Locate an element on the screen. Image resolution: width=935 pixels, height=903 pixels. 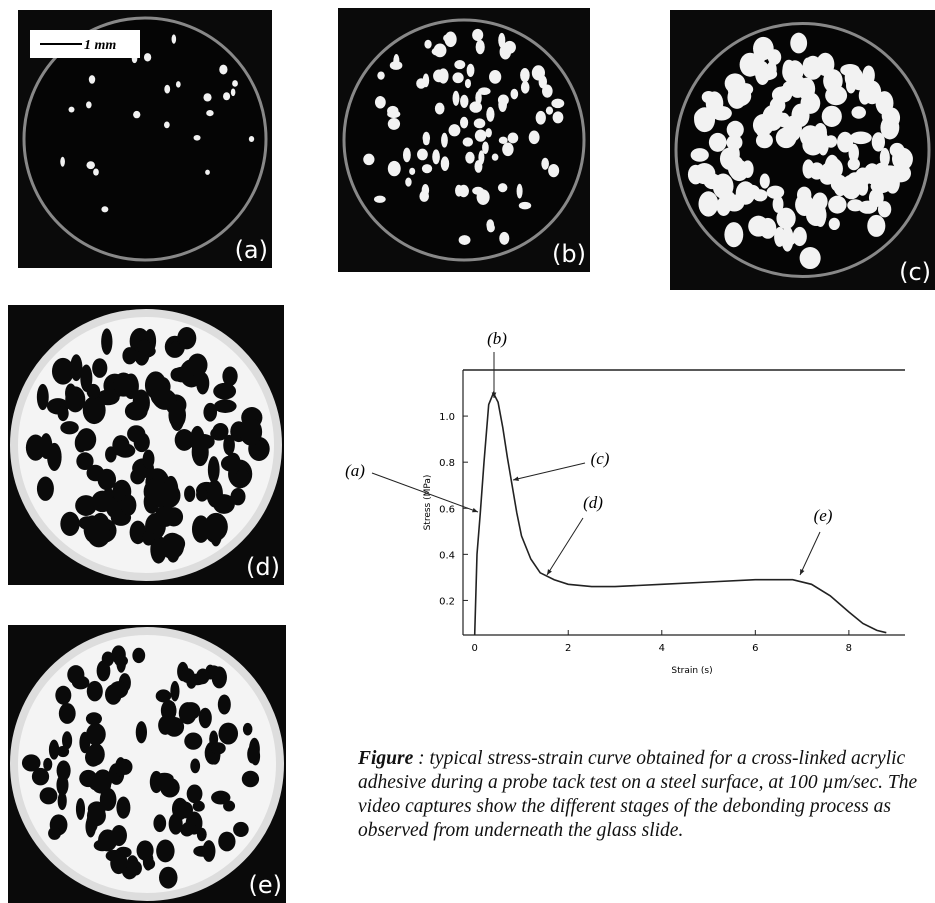
annotation: (e) is located at coordinates (823, 515).